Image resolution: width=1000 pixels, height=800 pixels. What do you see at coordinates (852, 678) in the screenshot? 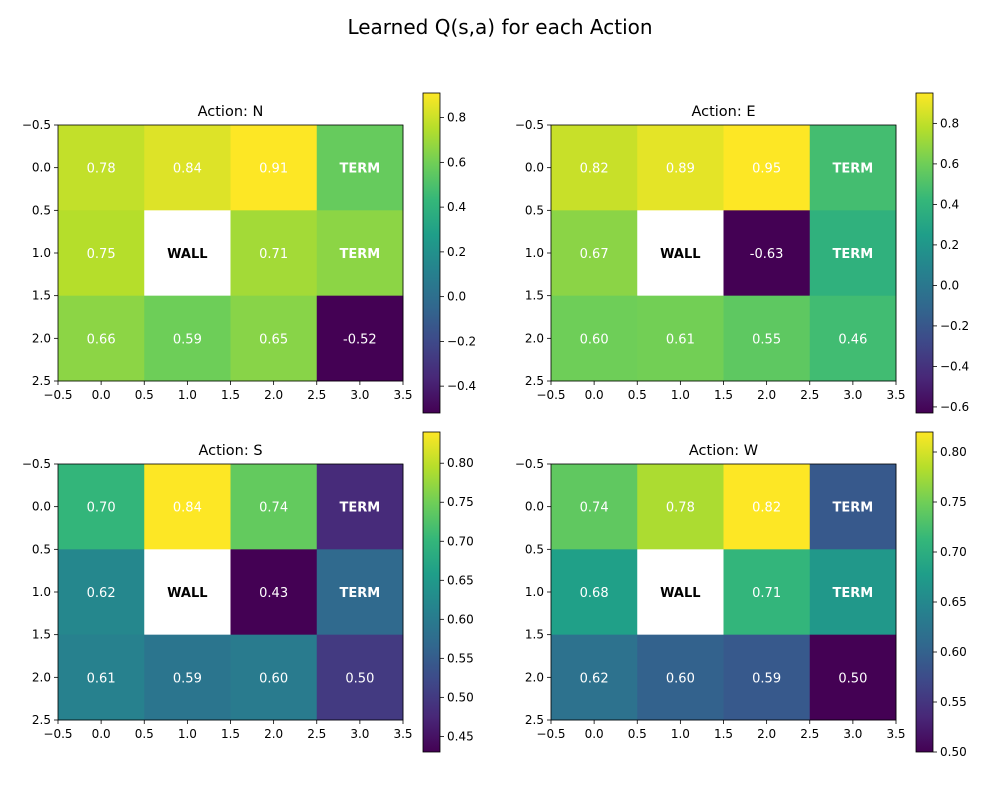
I see `cell-value-label: 0.50` at bounding box center [852, 678].